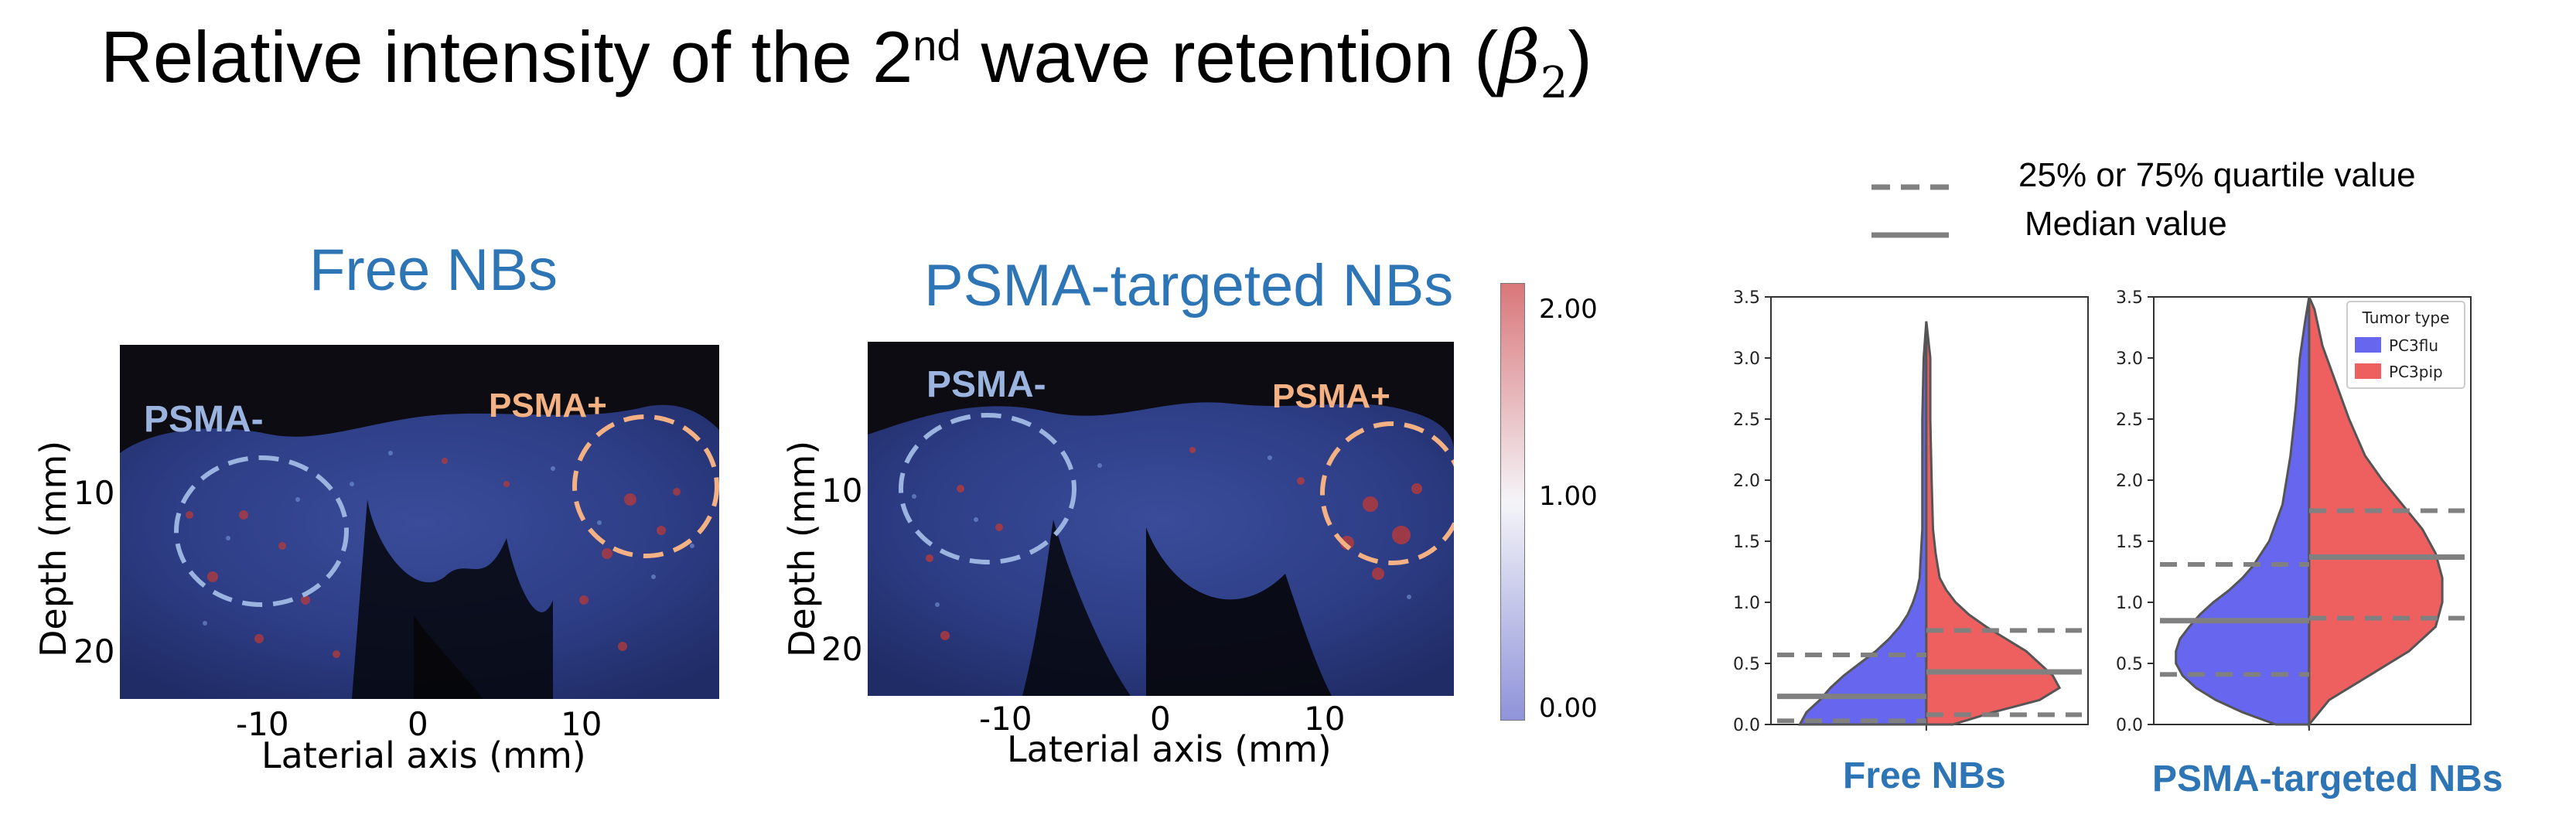  I want to click on colorbar-tick: 0.00, so click(1569, 708).